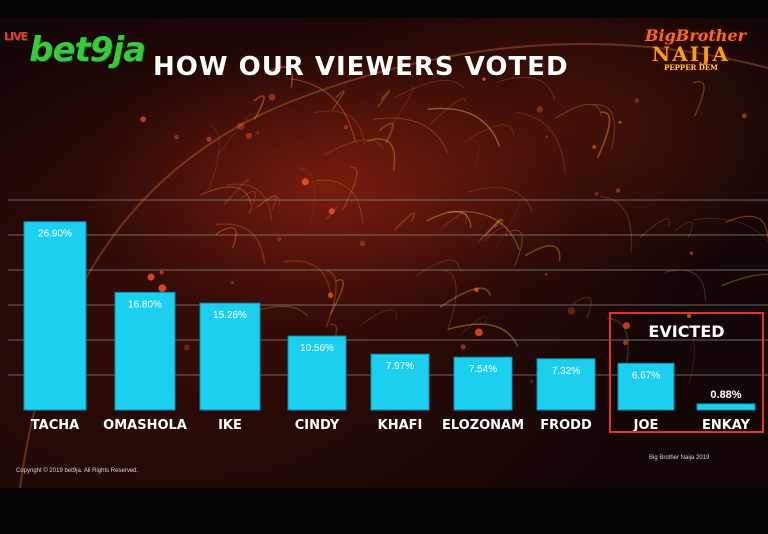 Image resolution: width=768 pixels, height=534 pixels. What do you see at coordinates (696, 35) in the screenshot?
I see `logo-line-1: BigBrother` at bounding box center [696, 35].